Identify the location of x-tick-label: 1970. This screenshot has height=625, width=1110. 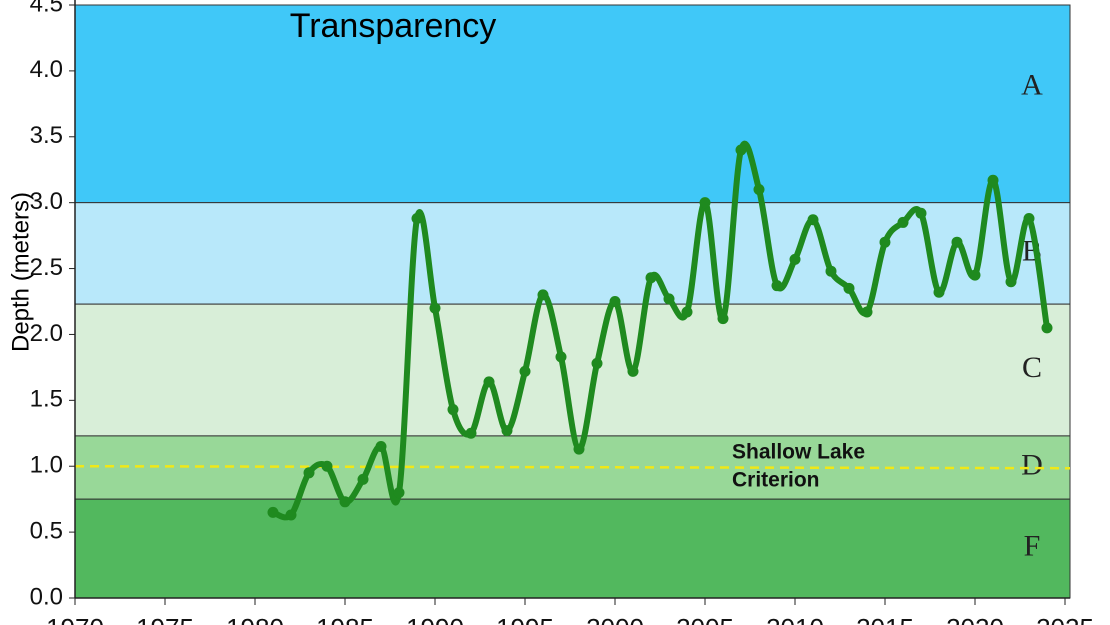
(75, 619).